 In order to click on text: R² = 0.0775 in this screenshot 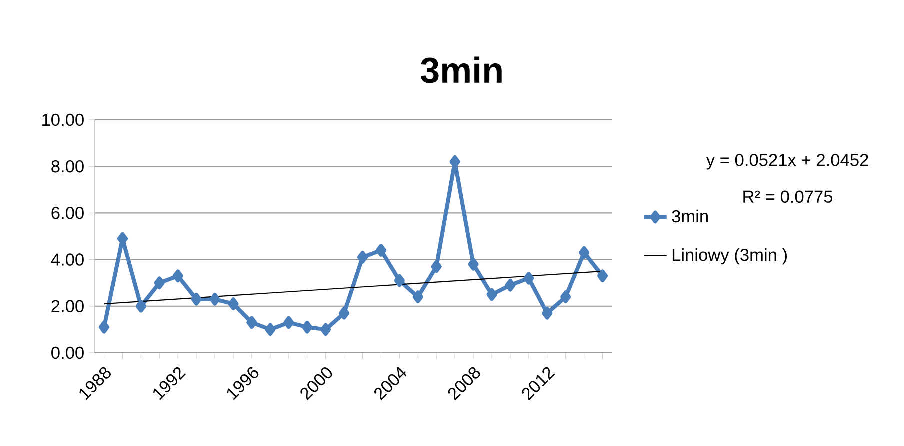, I will do `click(788, 197)`.